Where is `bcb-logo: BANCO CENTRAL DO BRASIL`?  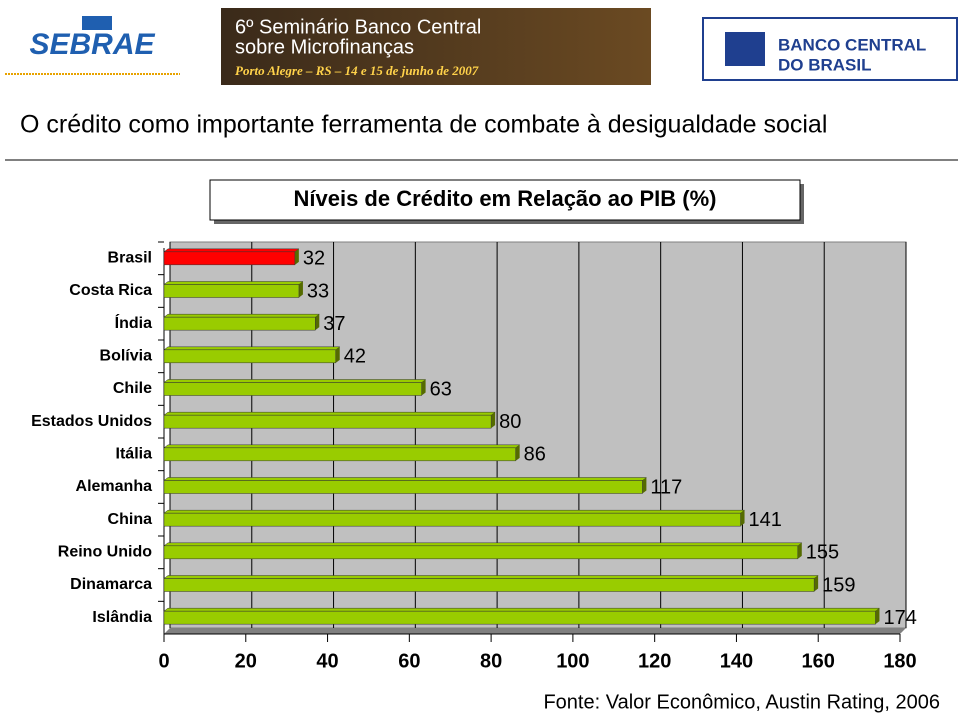 bcb-logo: BANCO CENTRAL DO BRASIL is located at coordinates (830, 49).